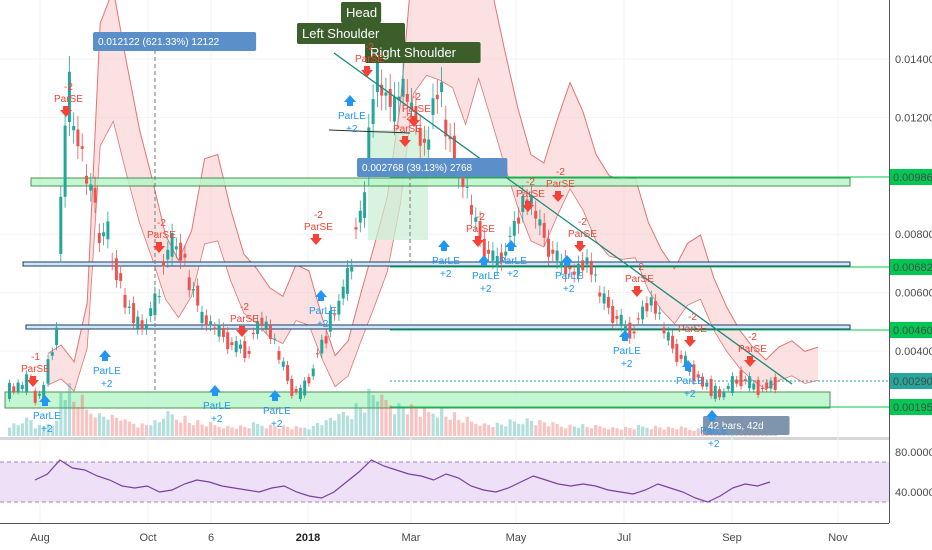 This screenshot has width=932, height=550. I want to click on pattern-label-left-shoulder-bg, so click(351, 33).